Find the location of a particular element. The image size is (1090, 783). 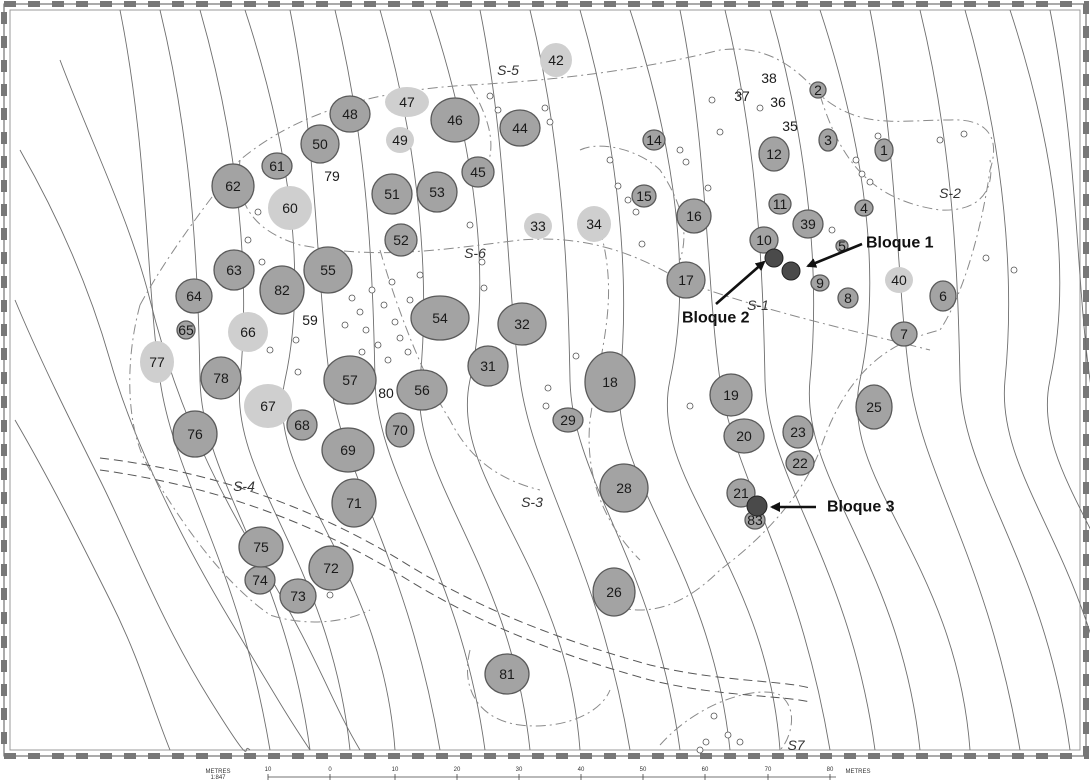

mound-45: 45 is located at coordinates (478, 172).